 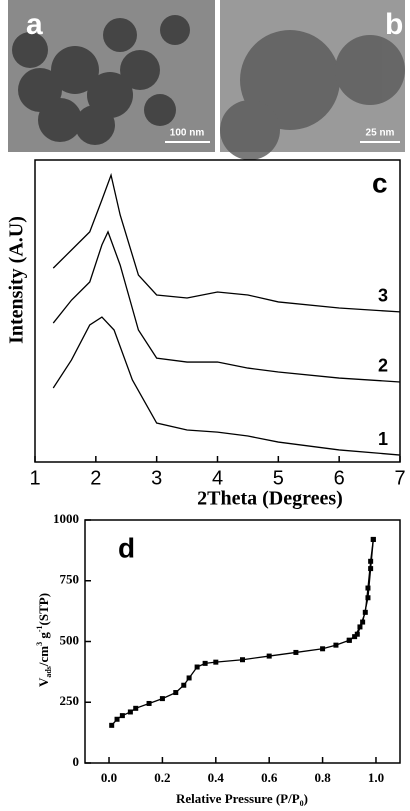 What do you see at coordinates (43, 609) in the screenshot?
I see `label-part: (STP)` at bounding box center [43, 609].